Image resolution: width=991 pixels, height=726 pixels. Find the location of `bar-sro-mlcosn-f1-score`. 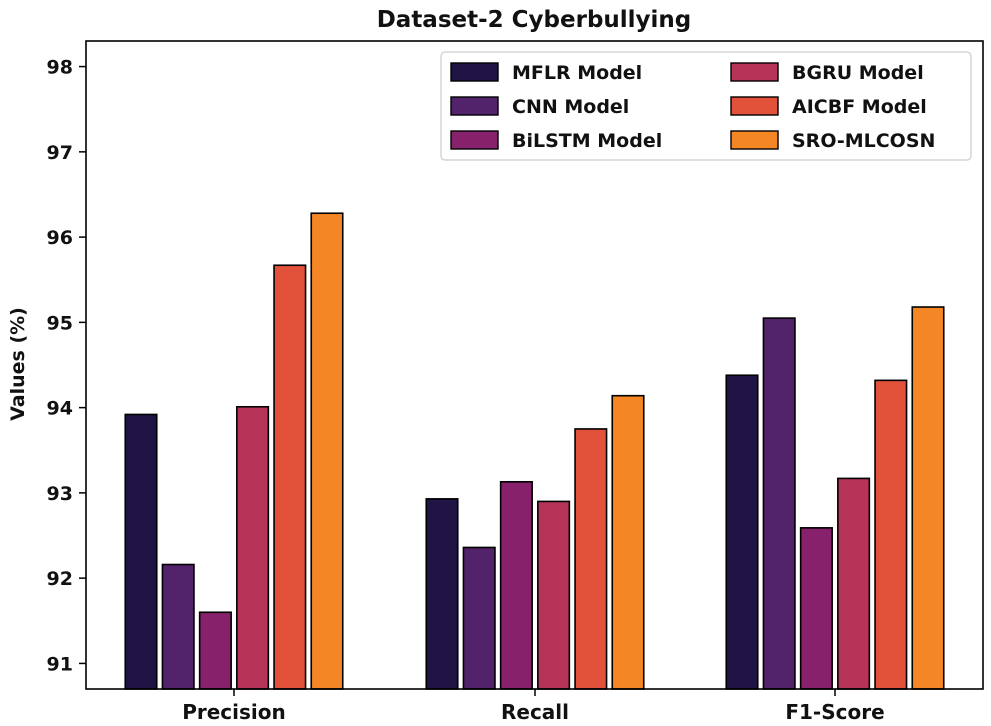

bar-sro-mlcosn-f1-score is located at coordinates (928, 498).